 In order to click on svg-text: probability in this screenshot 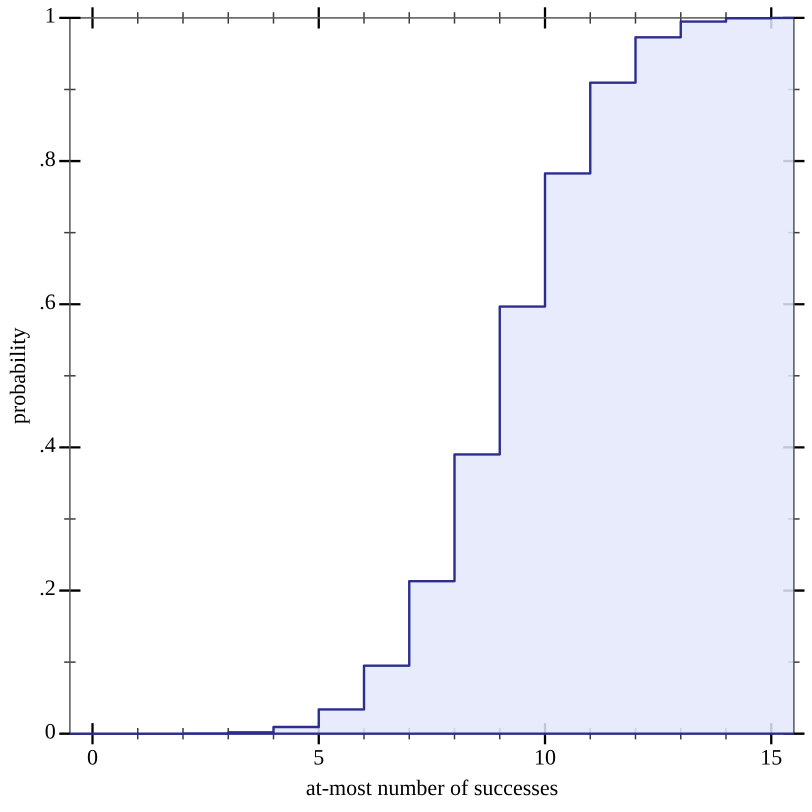, I will do `click(17, 376)`.